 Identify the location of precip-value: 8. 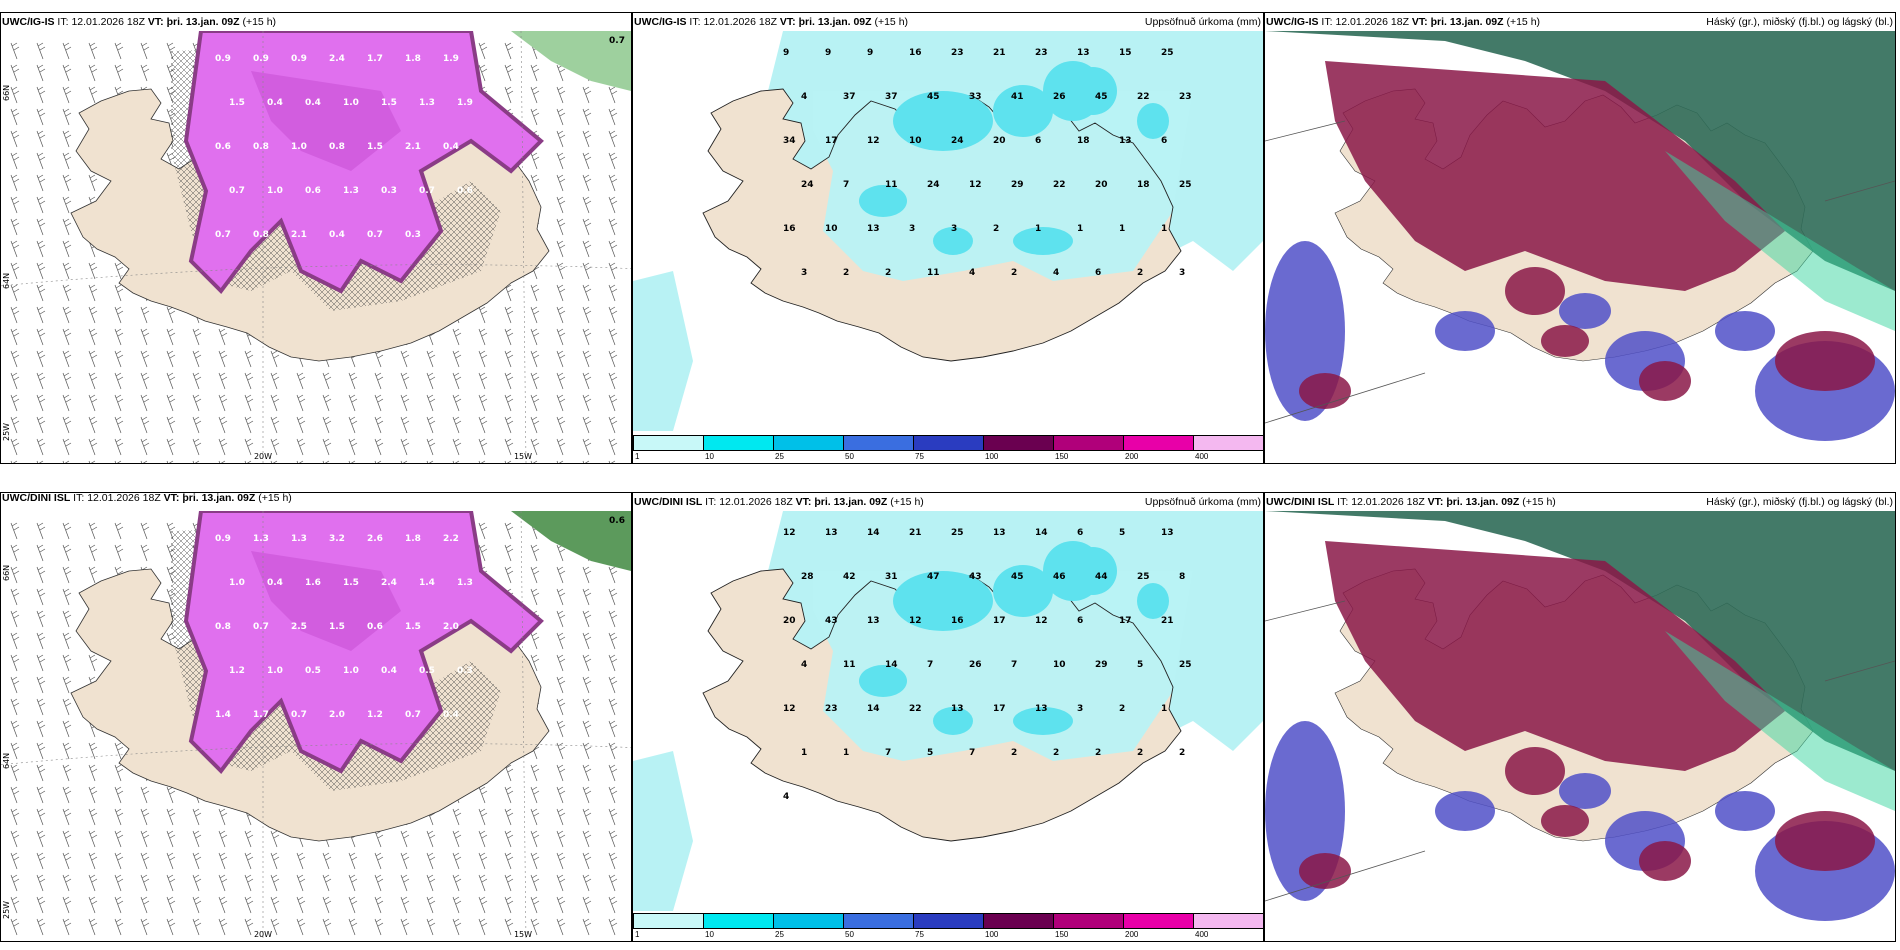
(1182, 577).